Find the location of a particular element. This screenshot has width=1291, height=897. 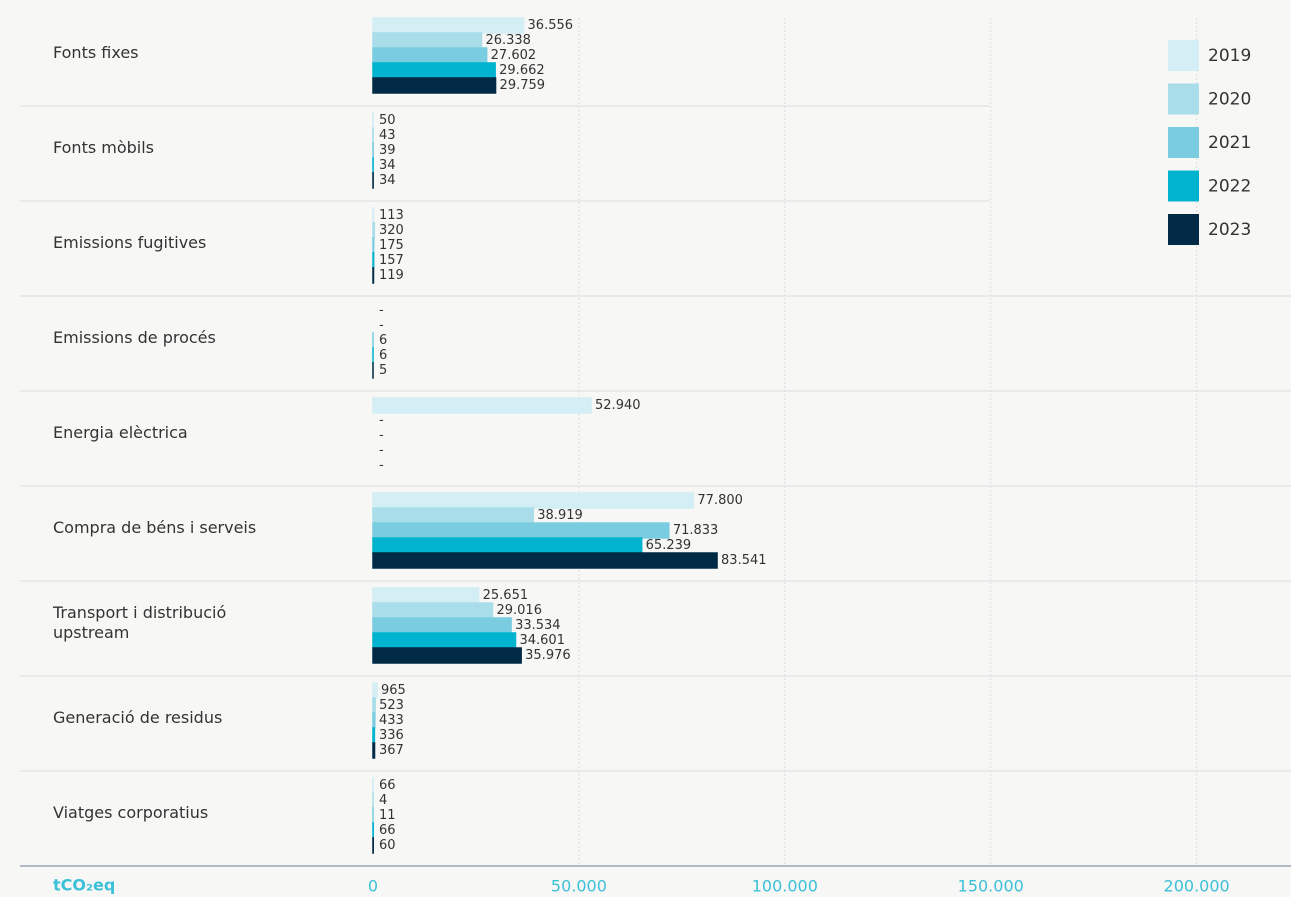

category-label: Fonts mòbils is located at coordinates (104, 147).